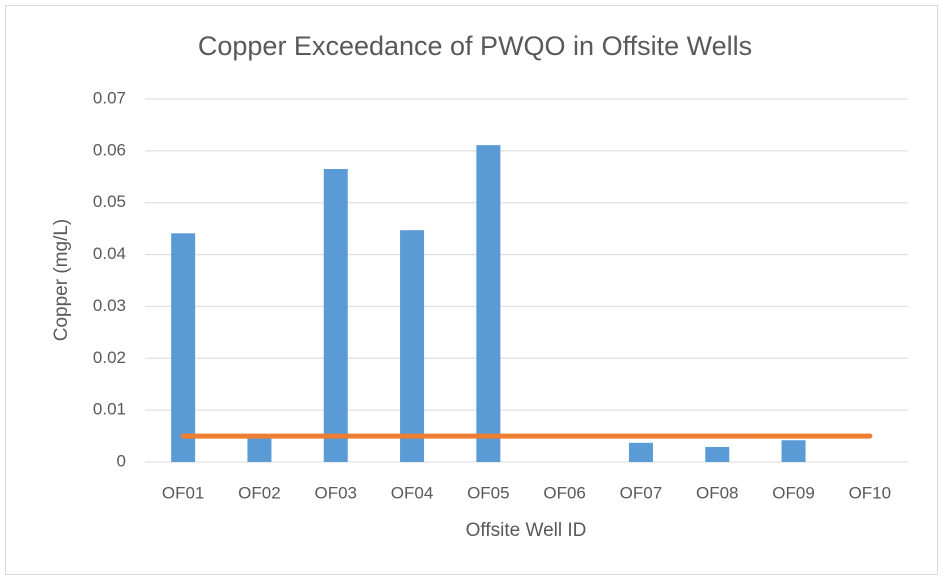  What do you see at coordinates (109, 409) in the screenshot?
I see `y-tick-label: 0.01` at bounding box center [109, 409].